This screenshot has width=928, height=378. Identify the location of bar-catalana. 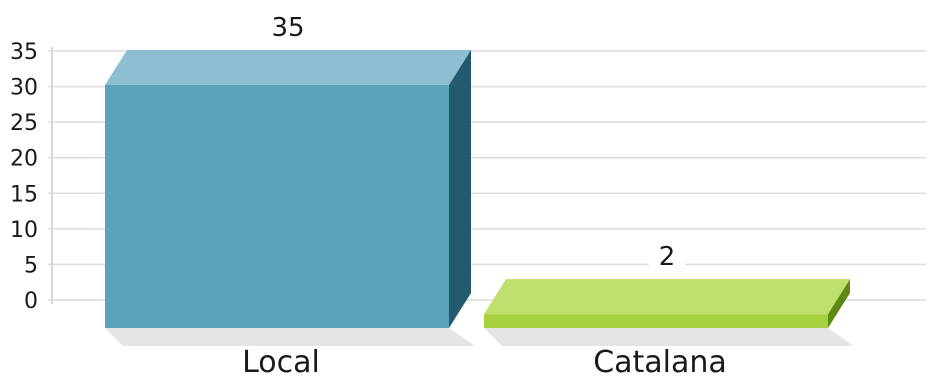
(656, 321).